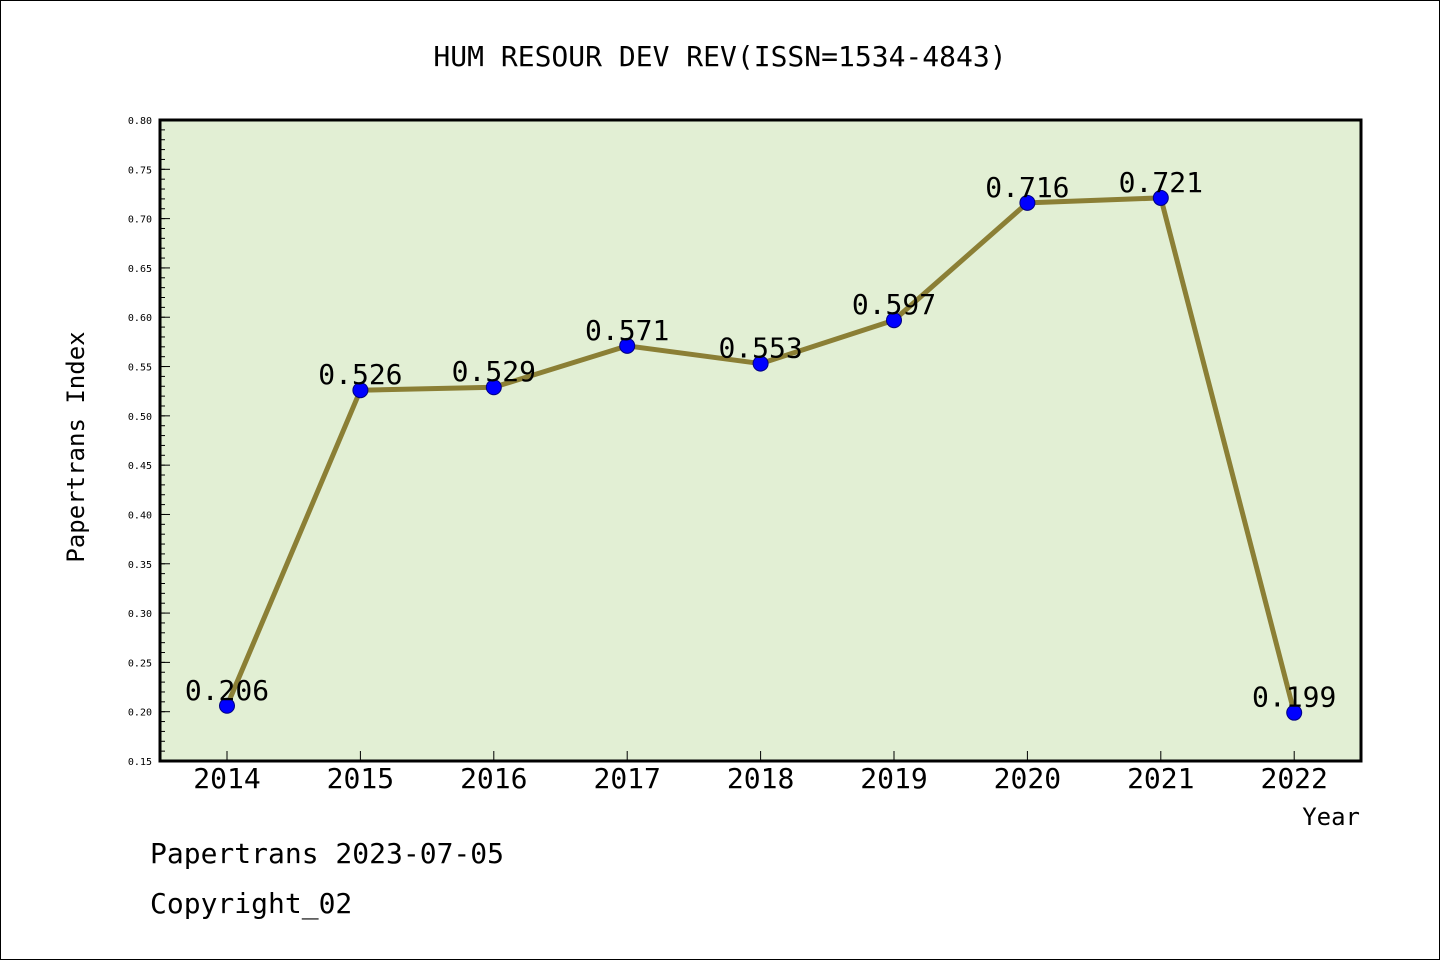 This screenshot has height=960, width=1440. Describe the element at coordinates (140, 220) in the screenshot. I see `y-tick-label: 0.70` at that location.